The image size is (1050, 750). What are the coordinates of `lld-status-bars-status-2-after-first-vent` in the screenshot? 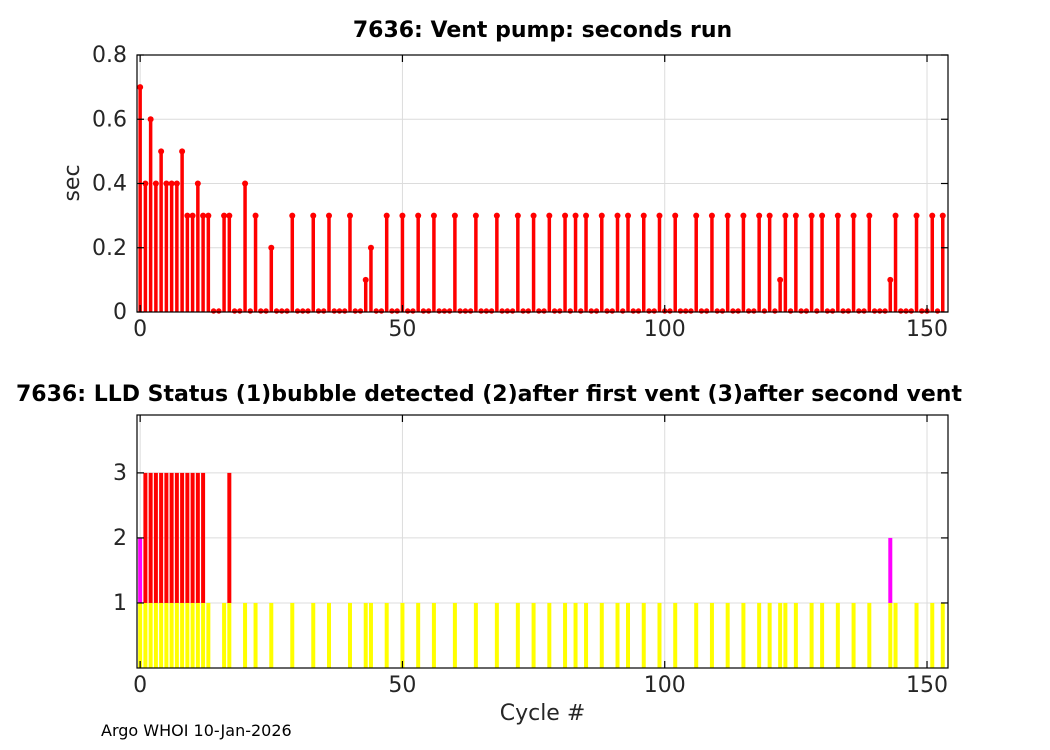 It's located at (515, 570).